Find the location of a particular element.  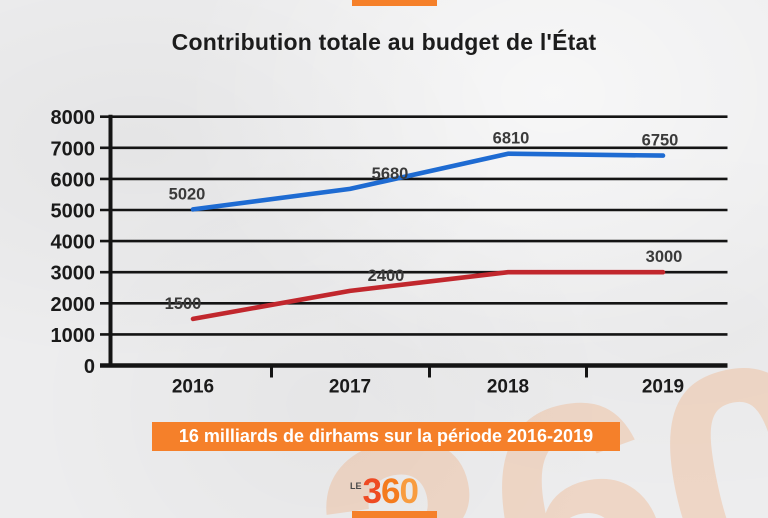

x-axis-category-label: 2018 is located at coordinates (508, 387).